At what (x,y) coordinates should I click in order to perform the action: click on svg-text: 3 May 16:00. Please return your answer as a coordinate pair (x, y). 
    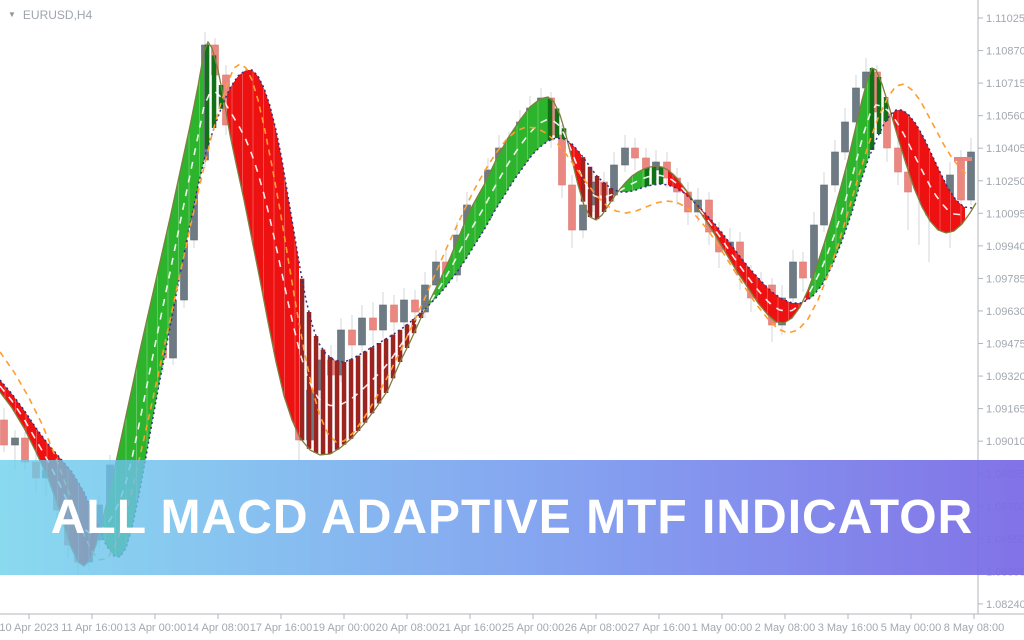
    Looking at the image, I should click on (848, 628).